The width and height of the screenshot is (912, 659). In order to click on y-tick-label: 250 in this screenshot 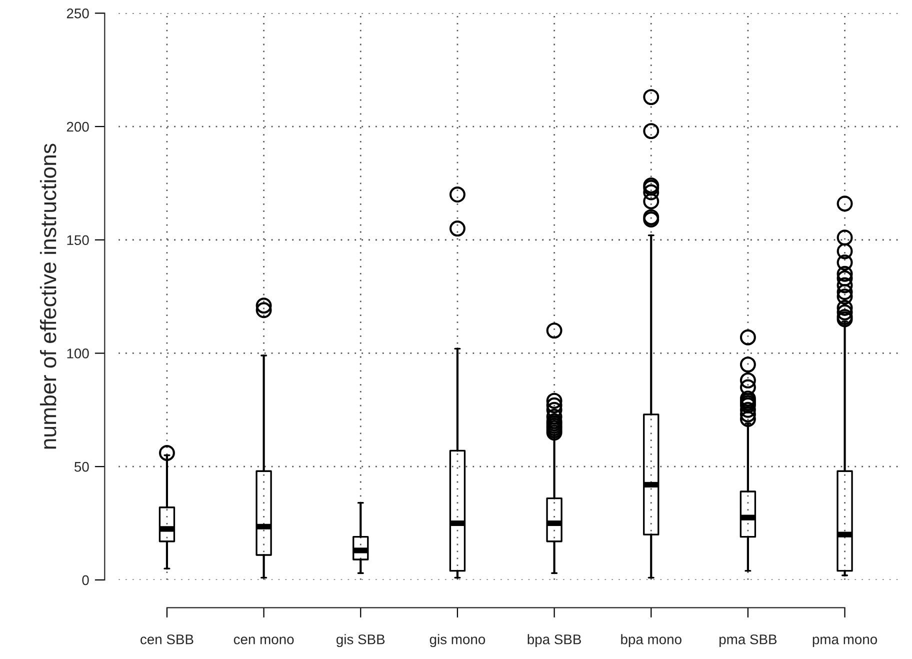, I will do `click(77, 13)`.